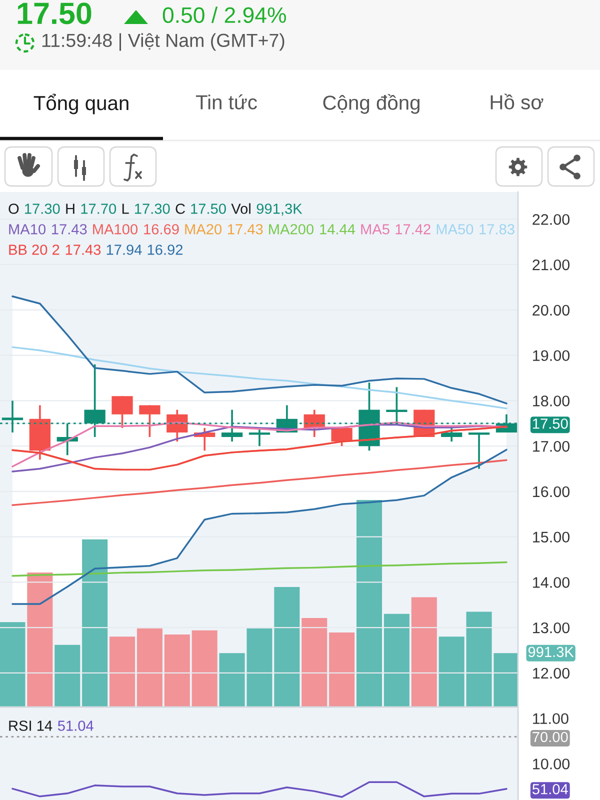  Describe the element at coordinates (81, 104) in the screenshot. I see `text: Tổng quan` at that location.